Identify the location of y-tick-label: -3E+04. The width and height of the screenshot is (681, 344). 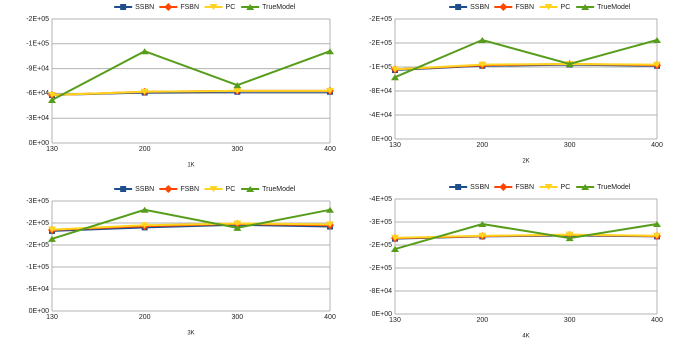
(37, 118).